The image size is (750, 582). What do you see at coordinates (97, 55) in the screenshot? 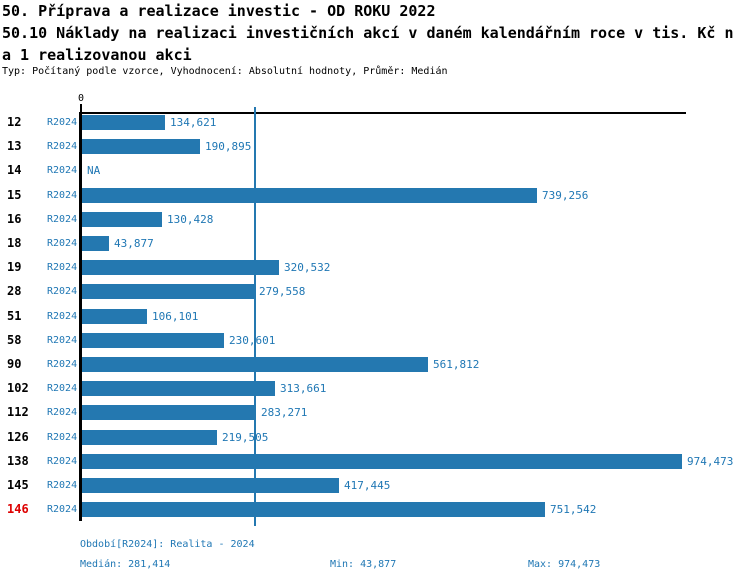
I see `page-title-line-3: a 1 realizovanou akci` at bounding box center [97, 55].